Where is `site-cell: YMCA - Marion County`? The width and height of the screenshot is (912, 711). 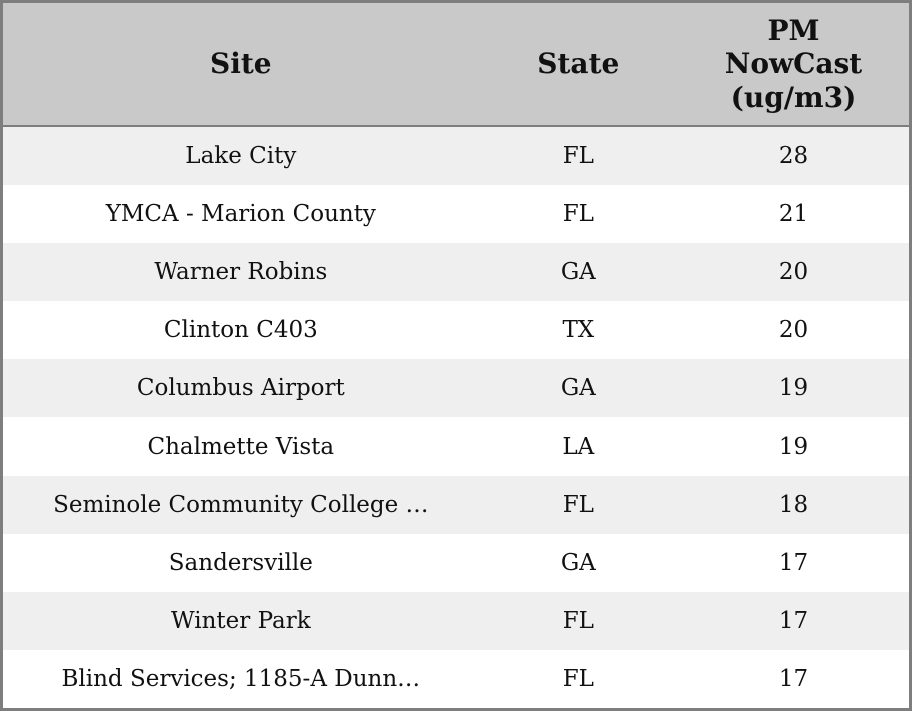 site-cell: YMCA - Marion County is located at coordinates (240, 214).